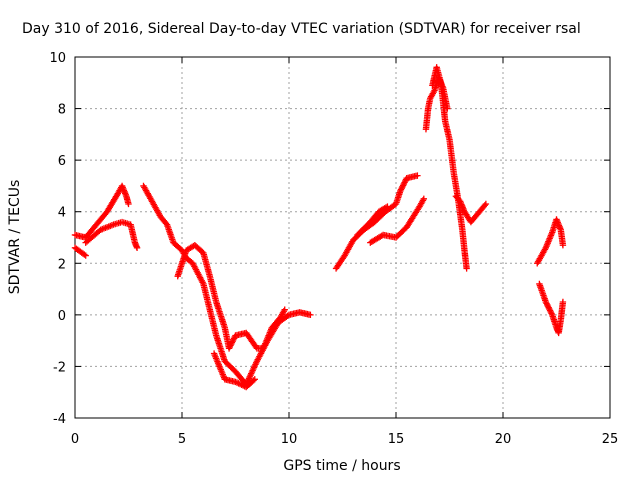 This screenshot has height=480, width=640. Describe the element at coordinates (396, 439) in the screenshot. I see `x-tick-label: 15` at that location.